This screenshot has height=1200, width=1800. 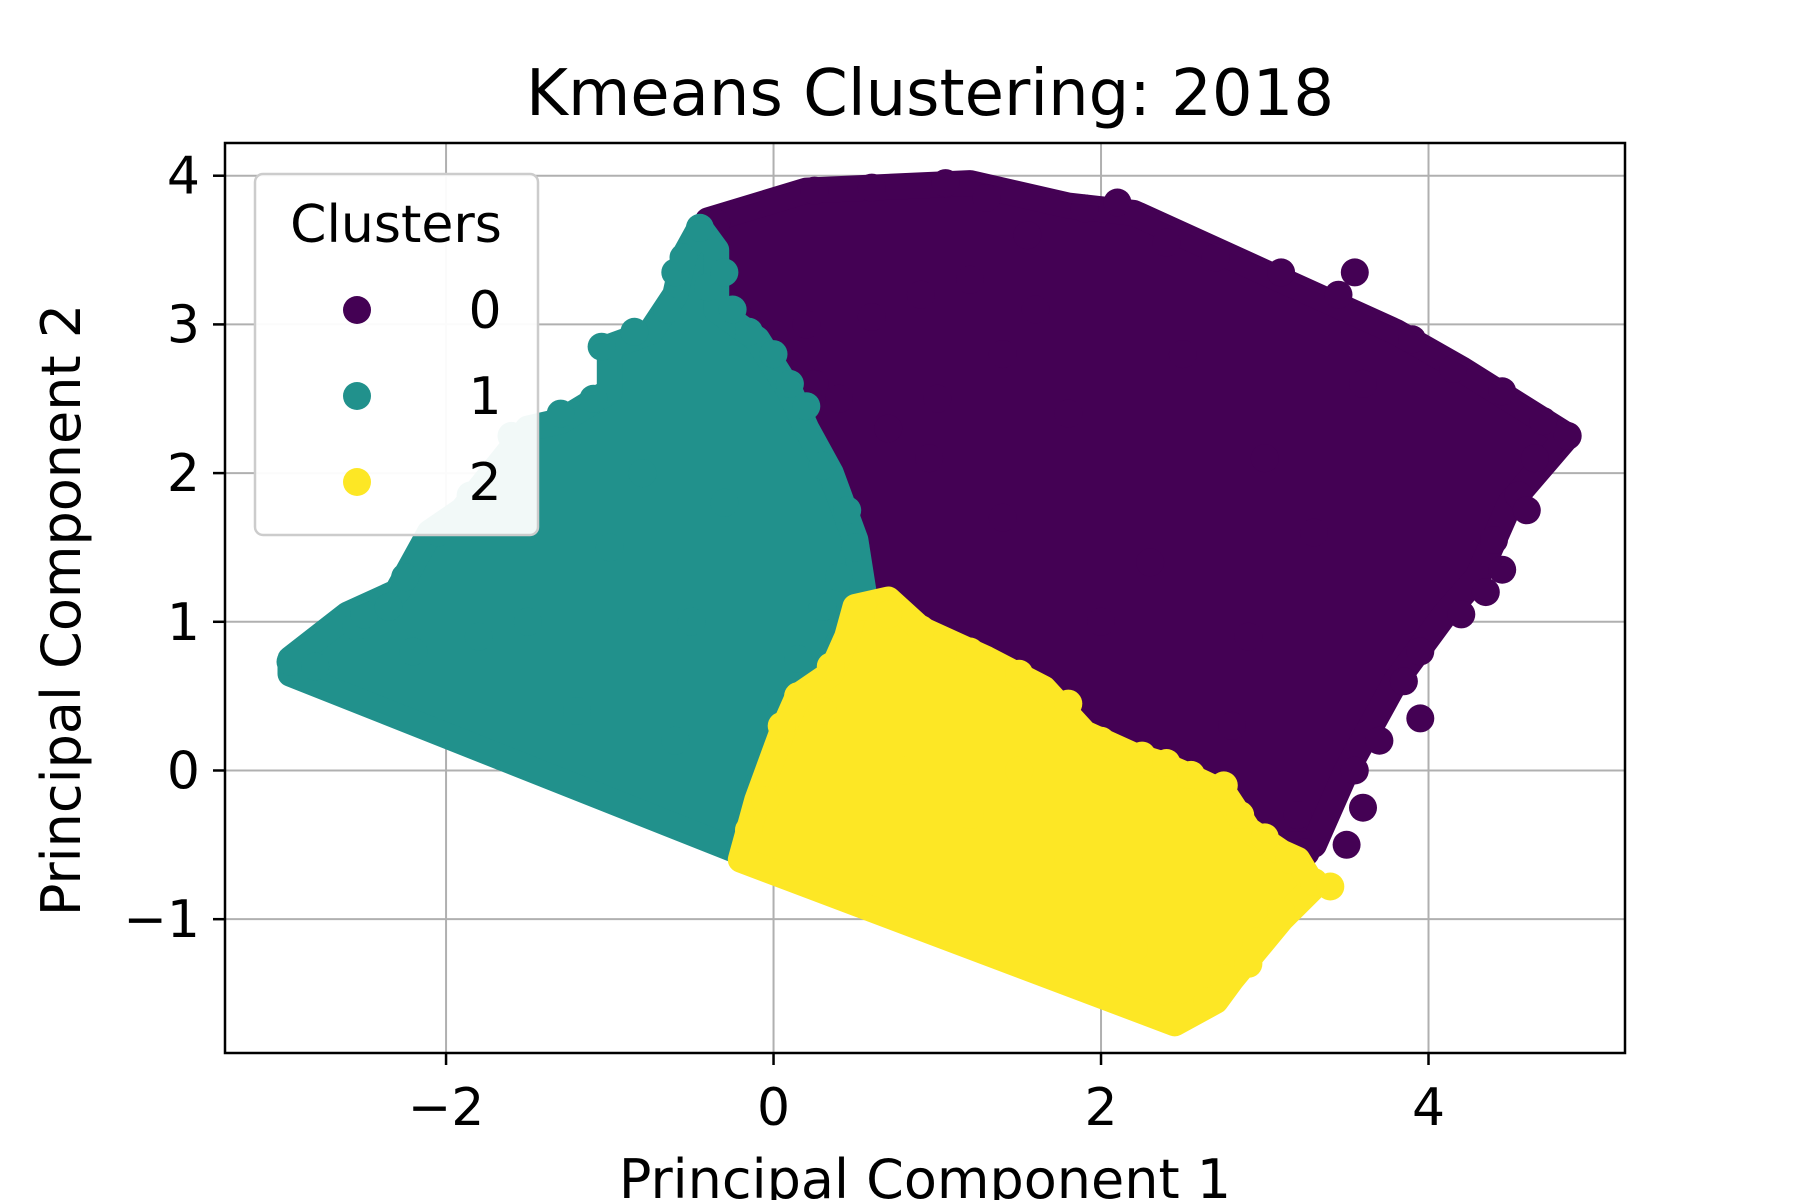 What do you see at coordinates (174, 548) in the screenshot?
I see `y-axis-ticks: −1 0 1 2 3 4` at bounding box center [174, 548].